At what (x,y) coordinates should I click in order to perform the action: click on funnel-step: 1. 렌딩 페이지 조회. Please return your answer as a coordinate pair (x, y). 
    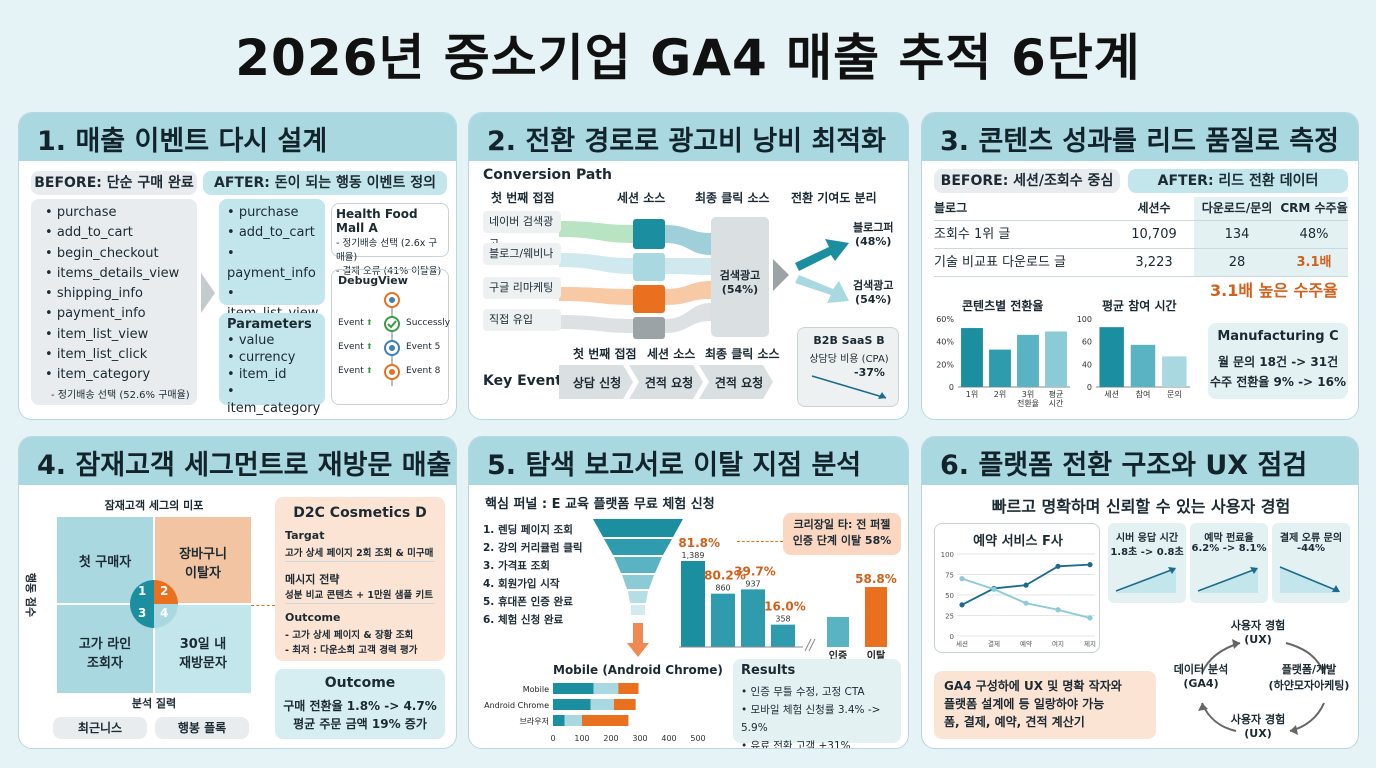
    Looking at the image, I should click on (528, 530).